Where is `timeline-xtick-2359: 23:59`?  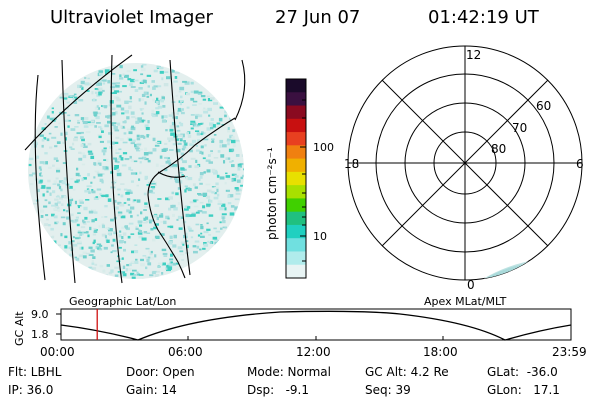
timeline-xtick-2359: 23:59 is located at coordinates (569, 352).